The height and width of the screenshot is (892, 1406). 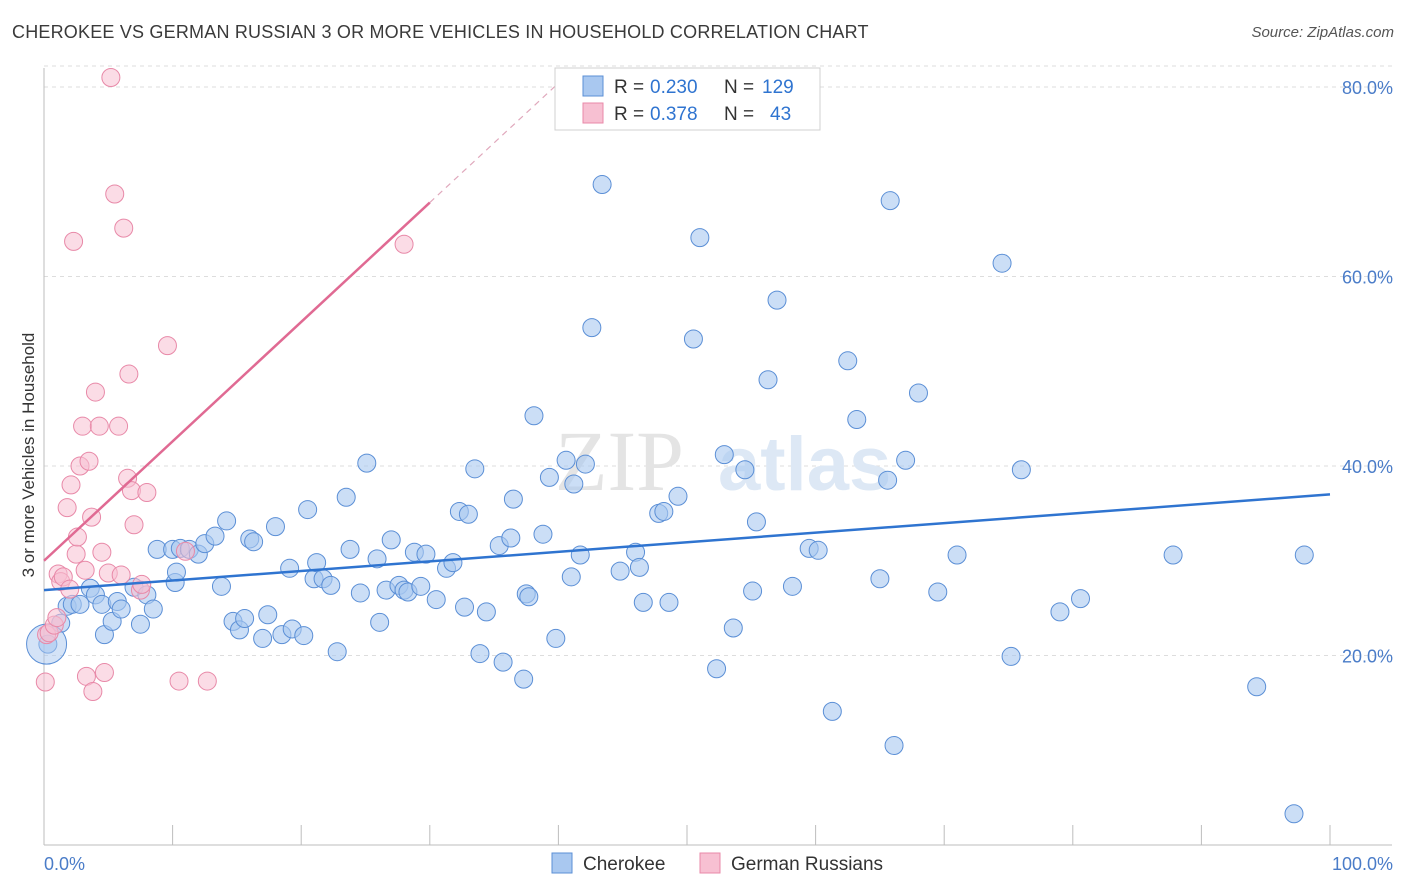 What do you see at coordinates (64, 864) in the screenshot?
I see `x-tick-label-min: 0.0%` at bounding box center [64, 864].